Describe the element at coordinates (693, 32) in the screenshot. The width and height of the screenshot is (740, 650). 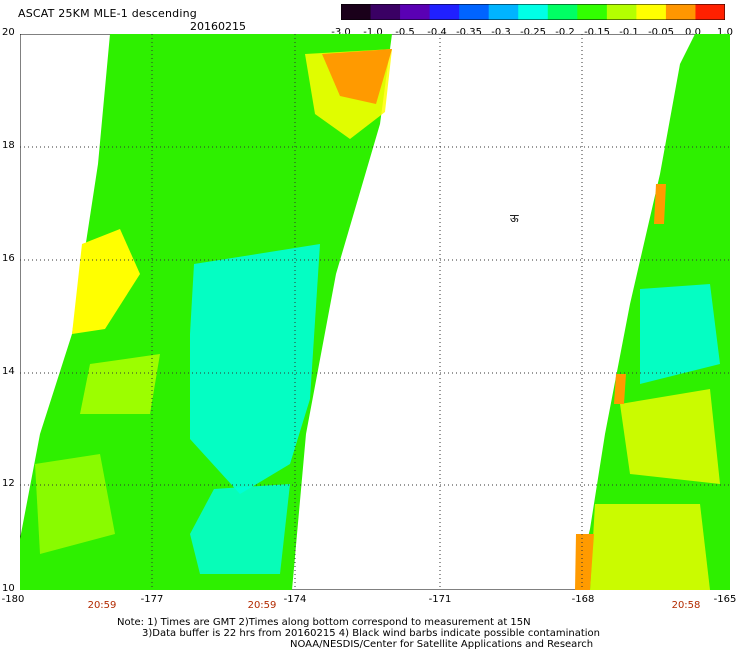
I see `colorbar-tick-label: 0.0` at that location.